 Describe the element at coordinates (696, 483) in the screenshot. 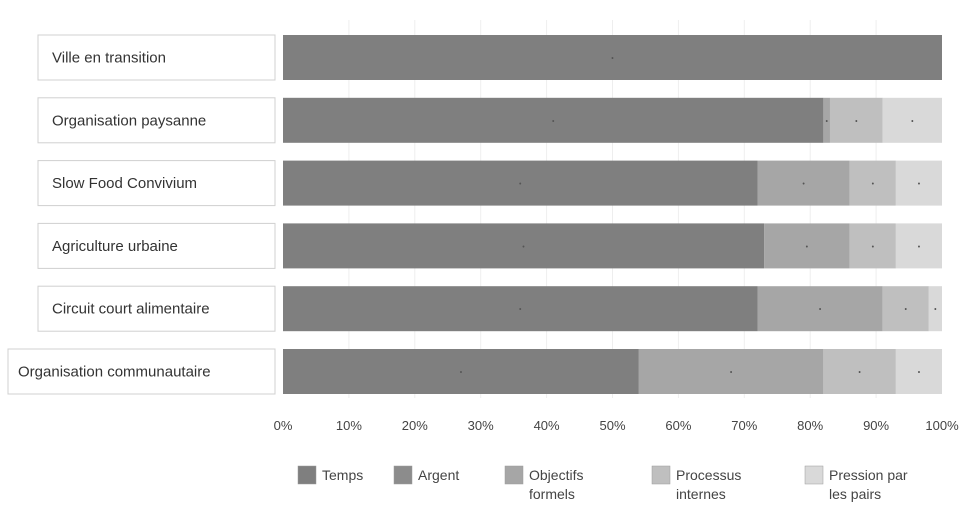

I see `legend-item-processus-internes: Processus internes` at that location.